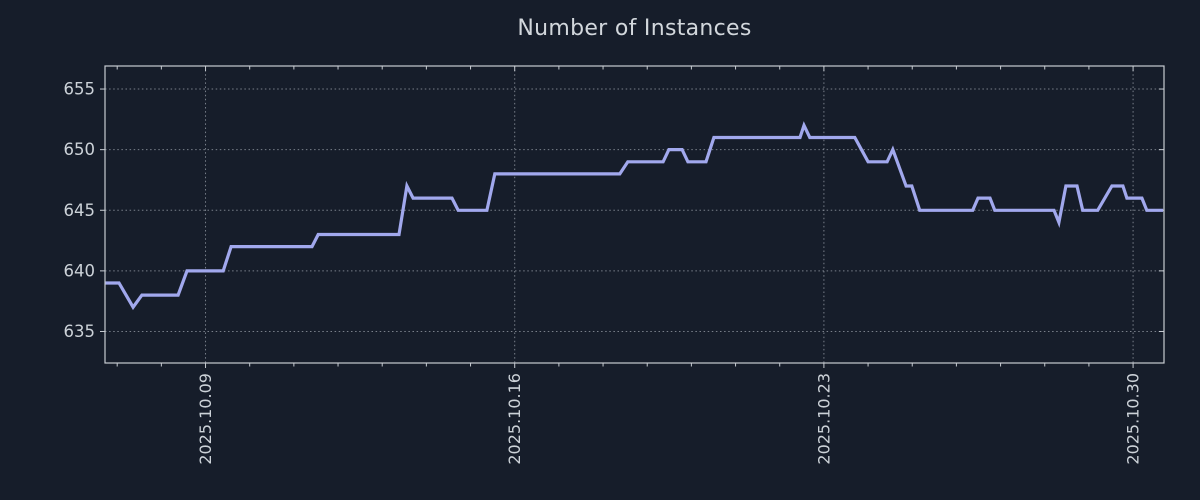  Describe the element at coordinates (205, 419) in the screenshot. I see `x-tick-label: 2025.10.09` at that location.